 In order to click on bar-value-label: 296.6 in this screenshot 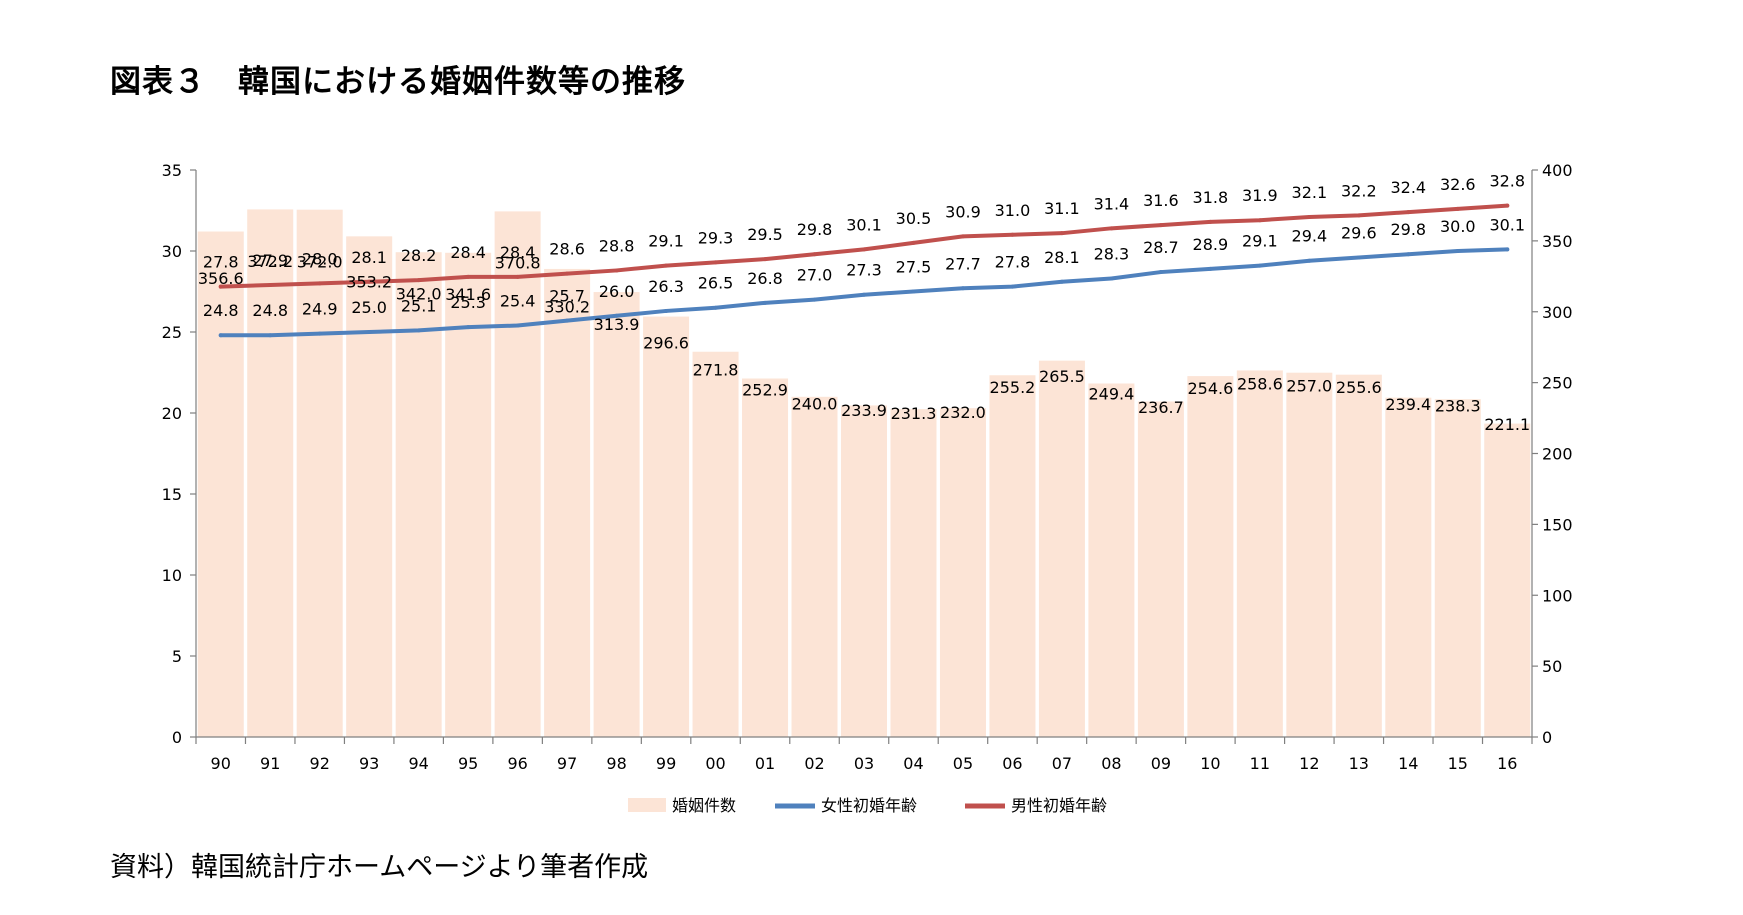, I will do `click(666, 343)`.